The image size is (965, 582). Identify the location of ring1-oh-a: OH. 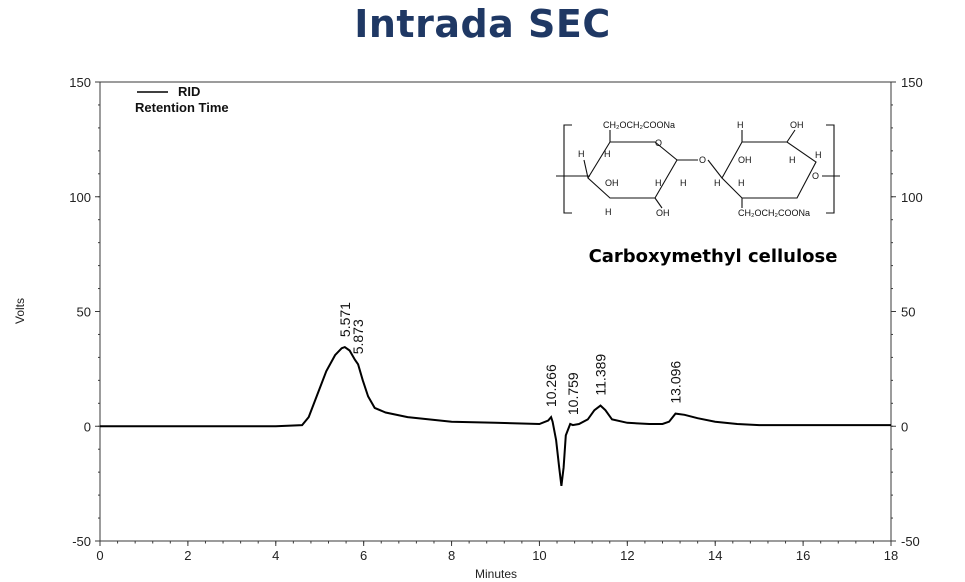
(612, 183).